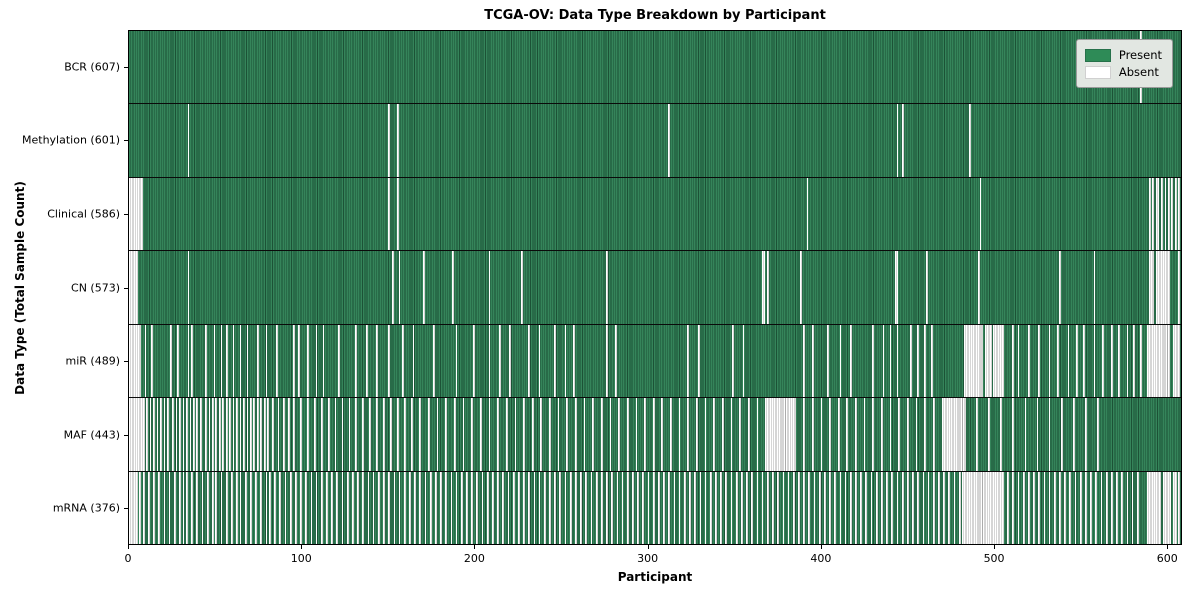  I want to click on heatmap-row-maf, so click(655, 435).